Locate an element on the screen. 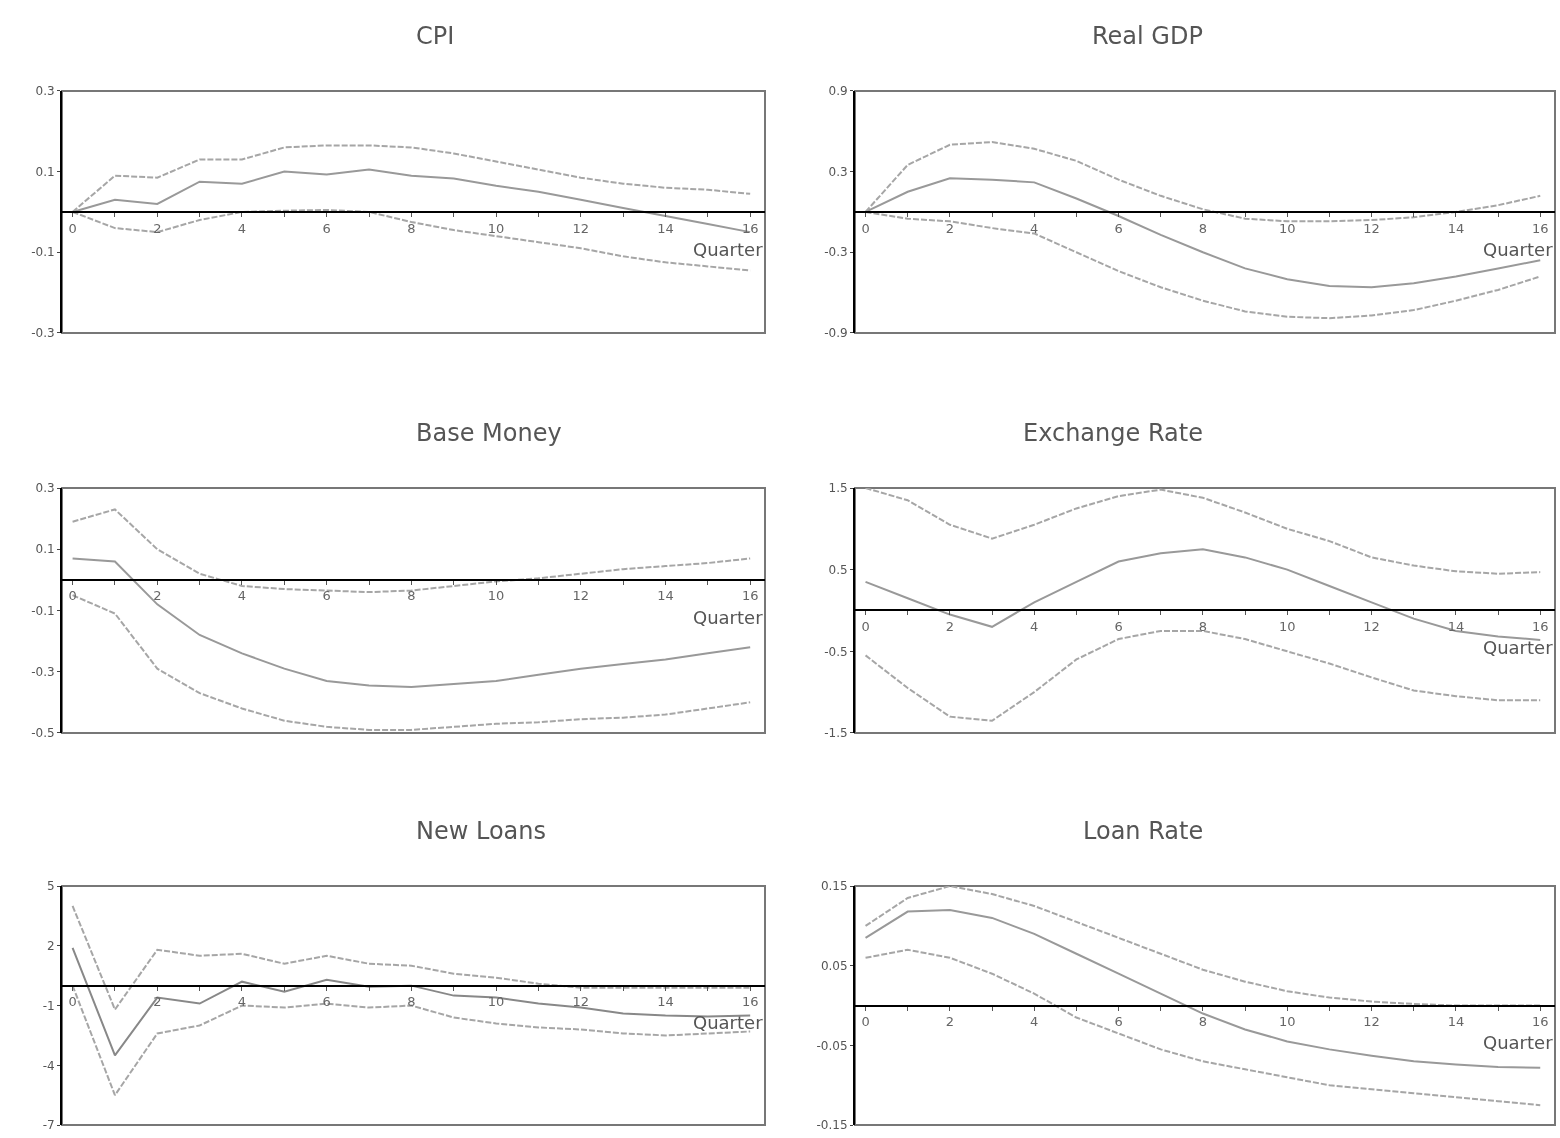 The height and width of the screenshot is (1138, 1560). y-tick-label: 1.5 is located at coordinates (838, 488).